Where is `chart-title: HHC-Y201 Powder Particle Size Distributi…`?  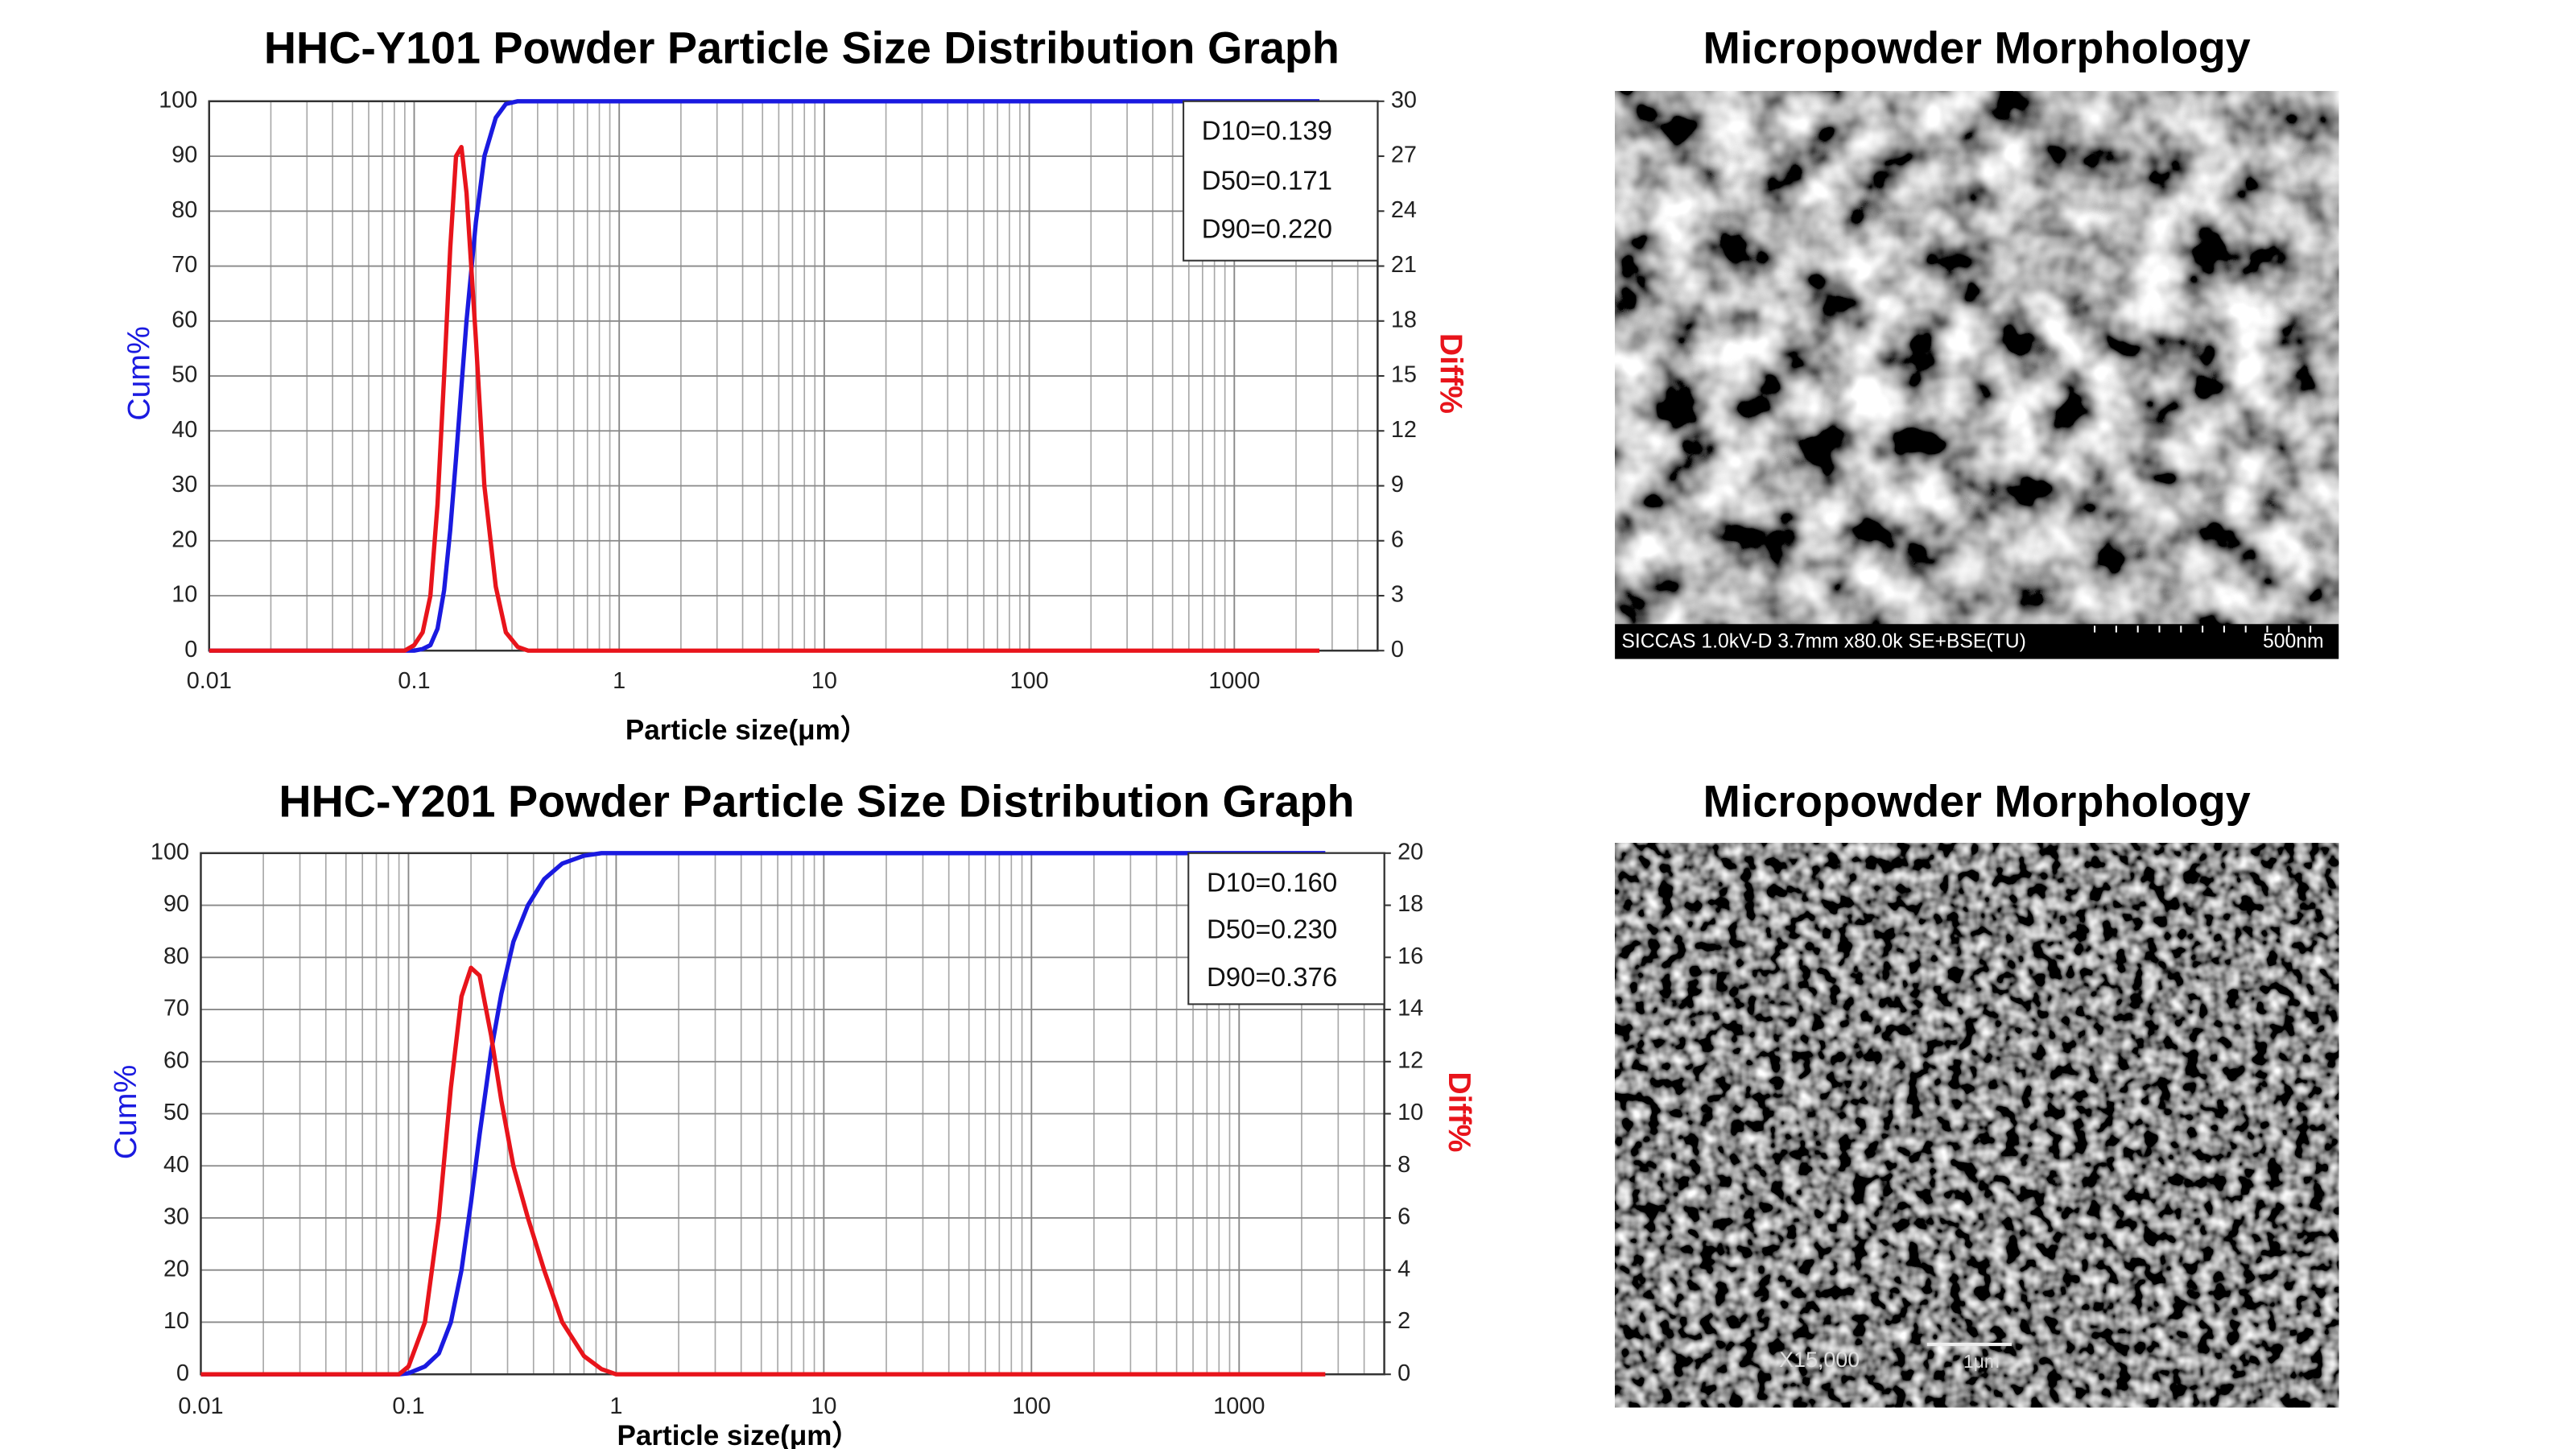 chart-title: HHC-Y201 Powder Particle Size Distributi… is located at coordinates (816, 802).